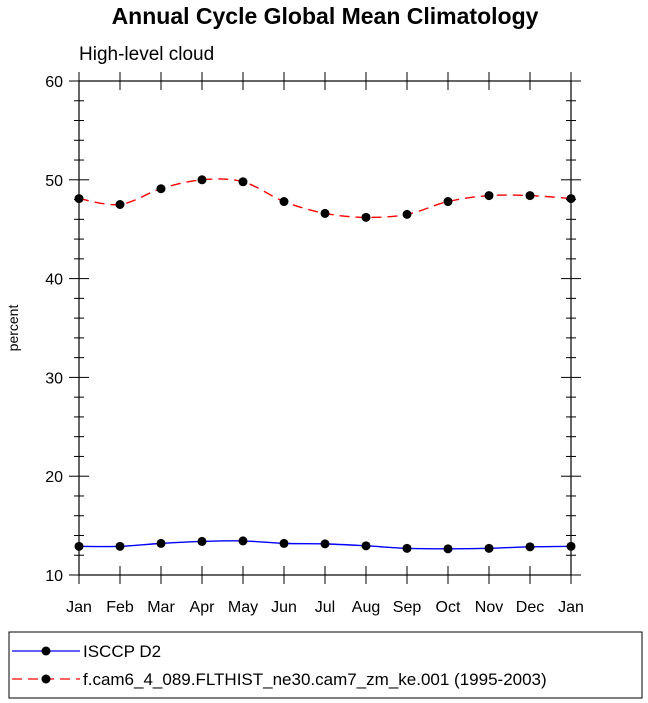 This screenshot has height=703, width=648. Describe the element at coordinates (146, 54) in the screenshot. I see `chart-subtitle: High-level cloud` at that location.